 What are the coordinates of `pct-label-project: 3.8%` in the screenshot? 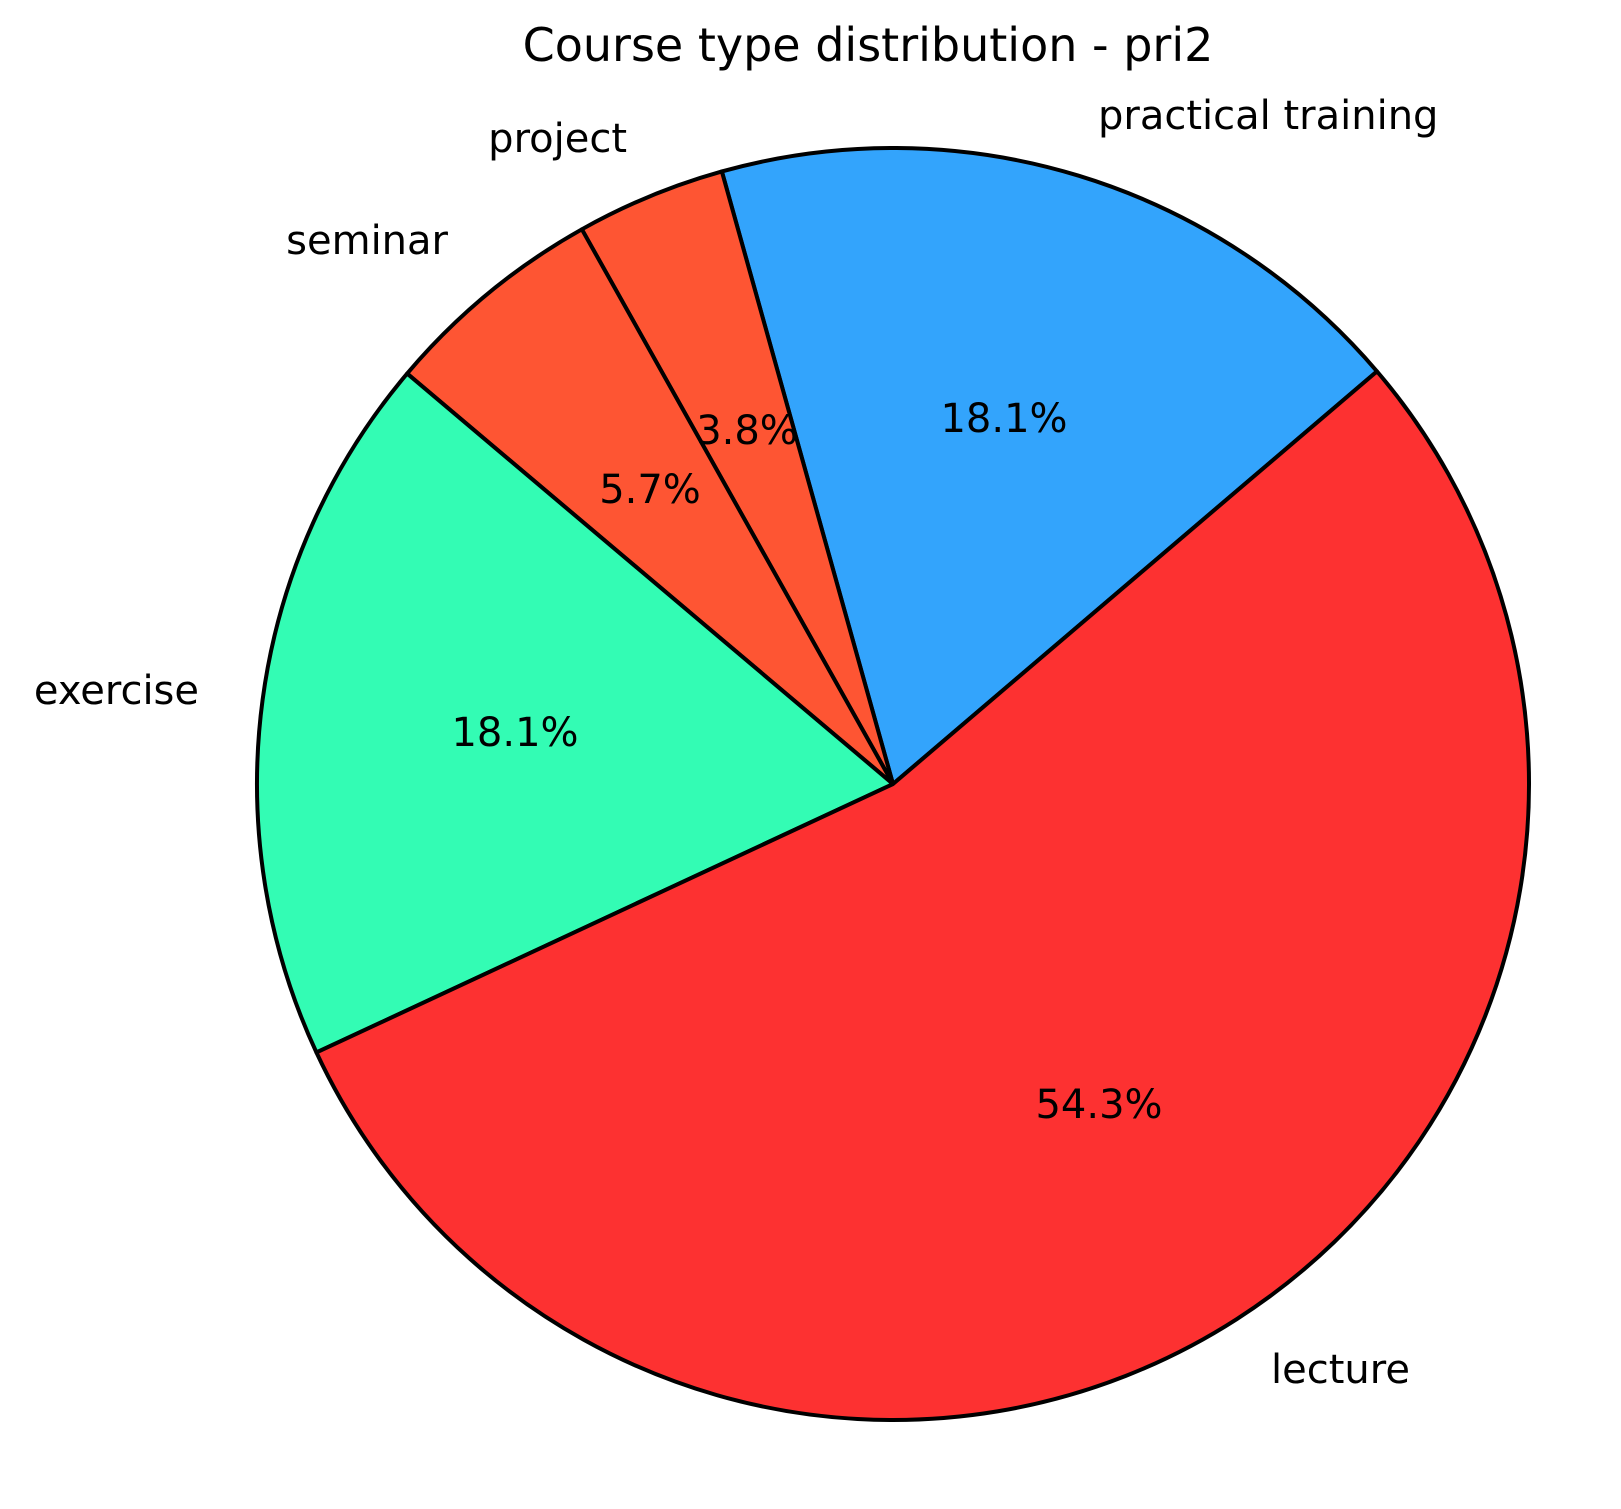 It's located at (747, 431).